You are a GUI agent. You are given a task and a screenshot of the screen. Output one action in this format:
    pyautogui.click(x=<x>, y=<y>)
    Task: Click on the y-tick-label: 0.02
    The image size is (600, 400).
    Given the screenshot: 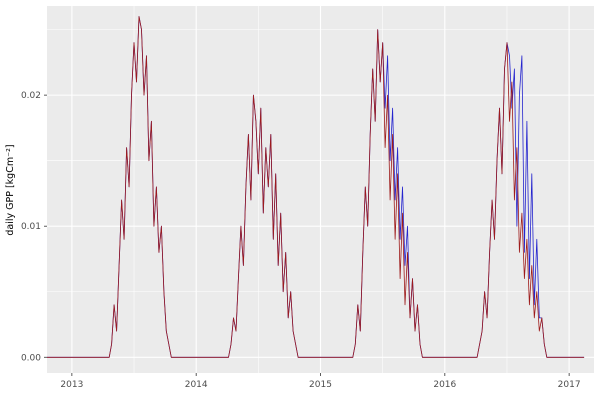 What is the action you would take?
    pyautogui.click(x=31, y=96)
    